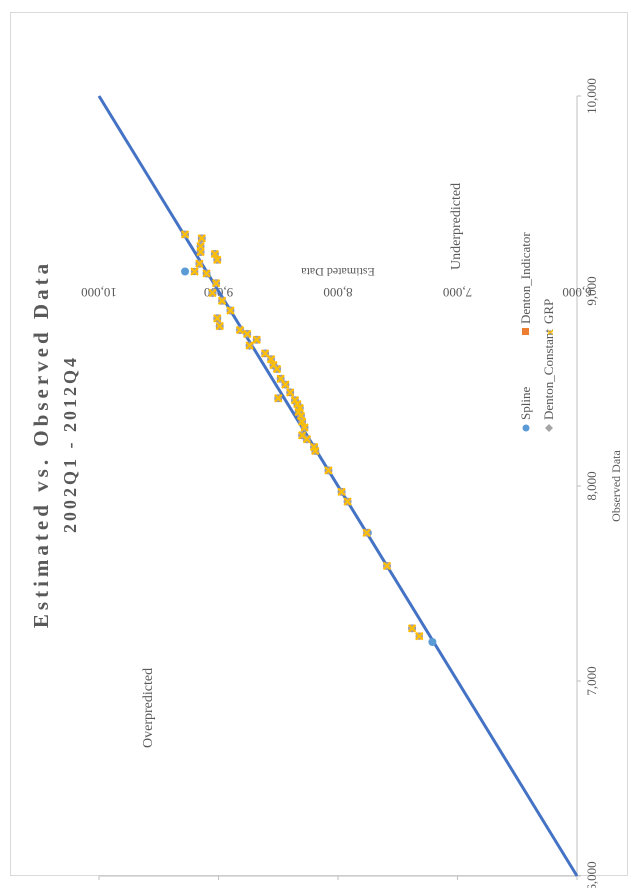 The height and width of the screenshot is (888, 640). What do you see at coordinates (548, 374) in the screenshot?
I see `legend-label-denton-constant: Denton_Constant` at bounding box center [548, 374].